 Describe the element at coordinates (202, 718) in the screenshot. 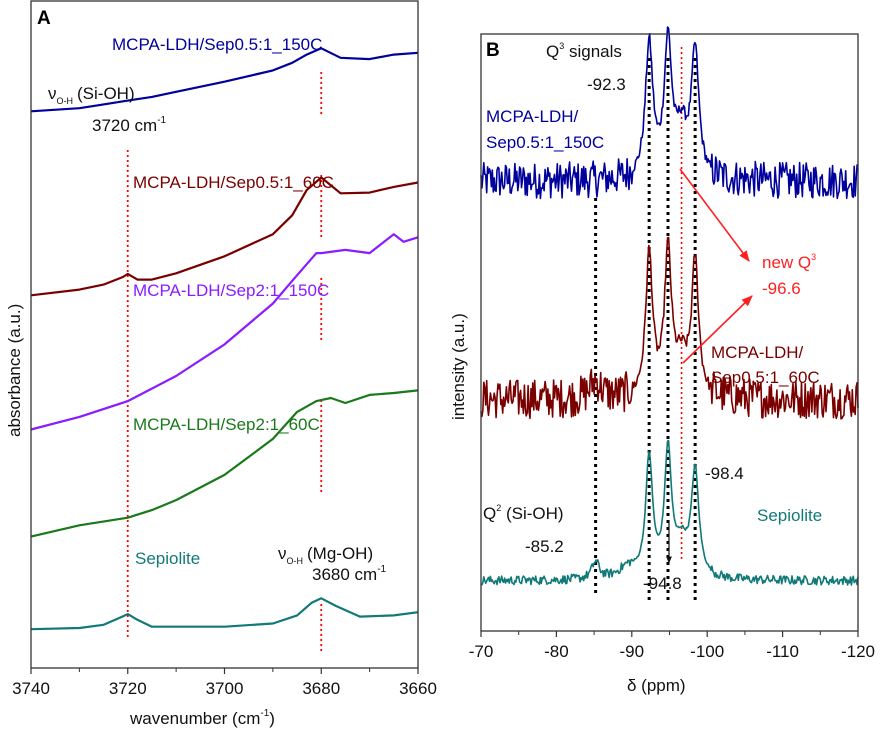

I see `x-axis-label-a: wavenumber (cm-1)` at that location.